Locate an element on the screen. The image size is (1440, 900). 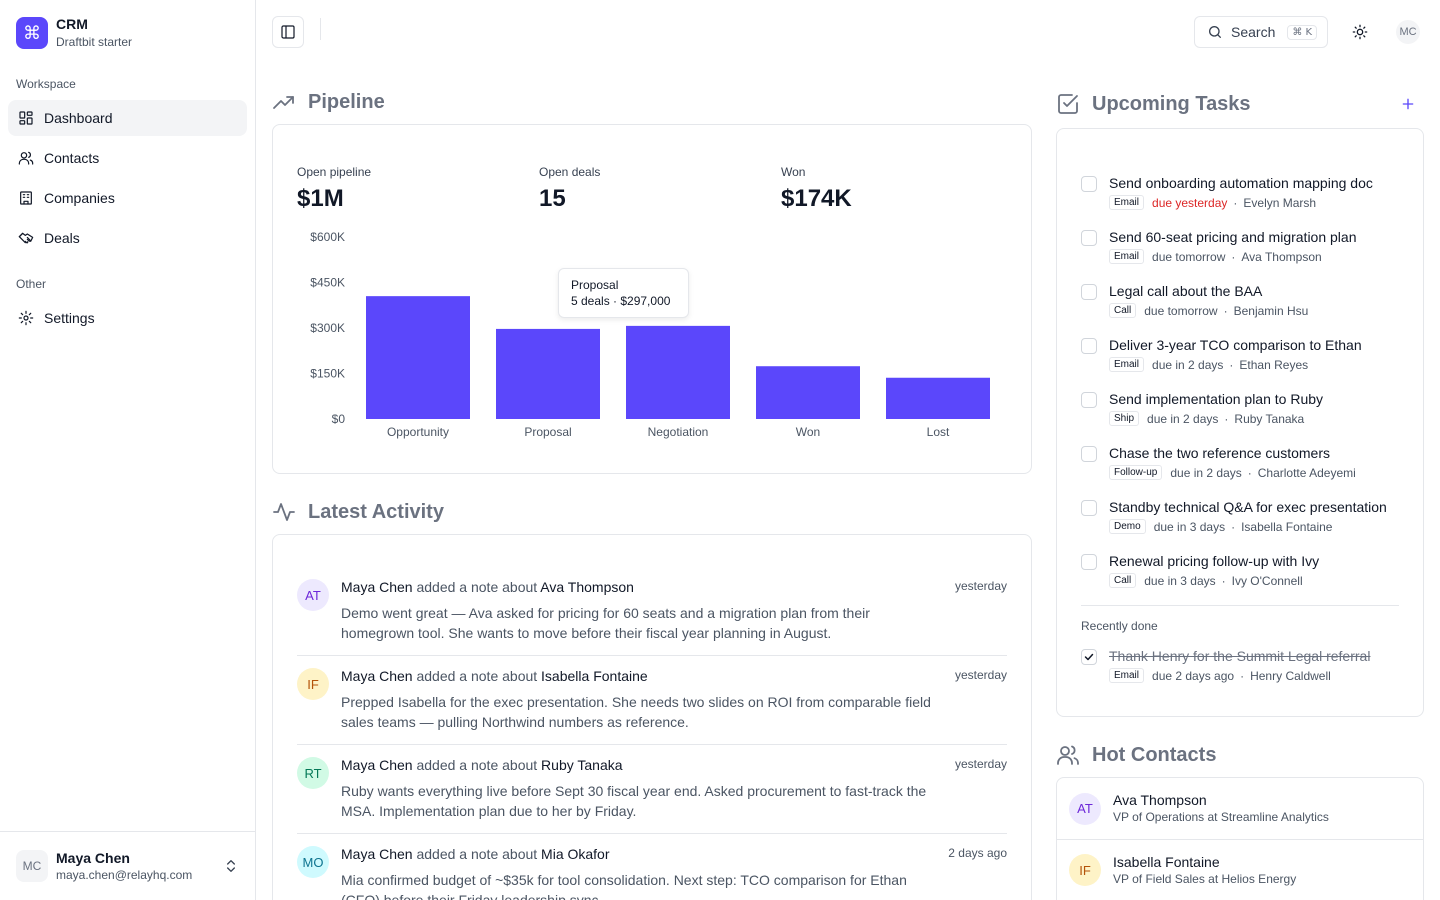
avatar: MO is located at coordinates (313, 862).